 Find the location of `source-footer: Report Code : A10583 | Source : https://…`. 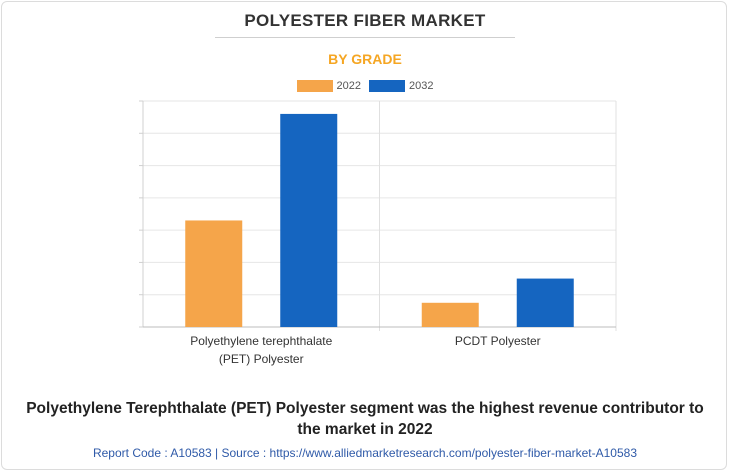

source-footer: Report Code : A10583 | Source : https://… is located at coordinates (365, 453).